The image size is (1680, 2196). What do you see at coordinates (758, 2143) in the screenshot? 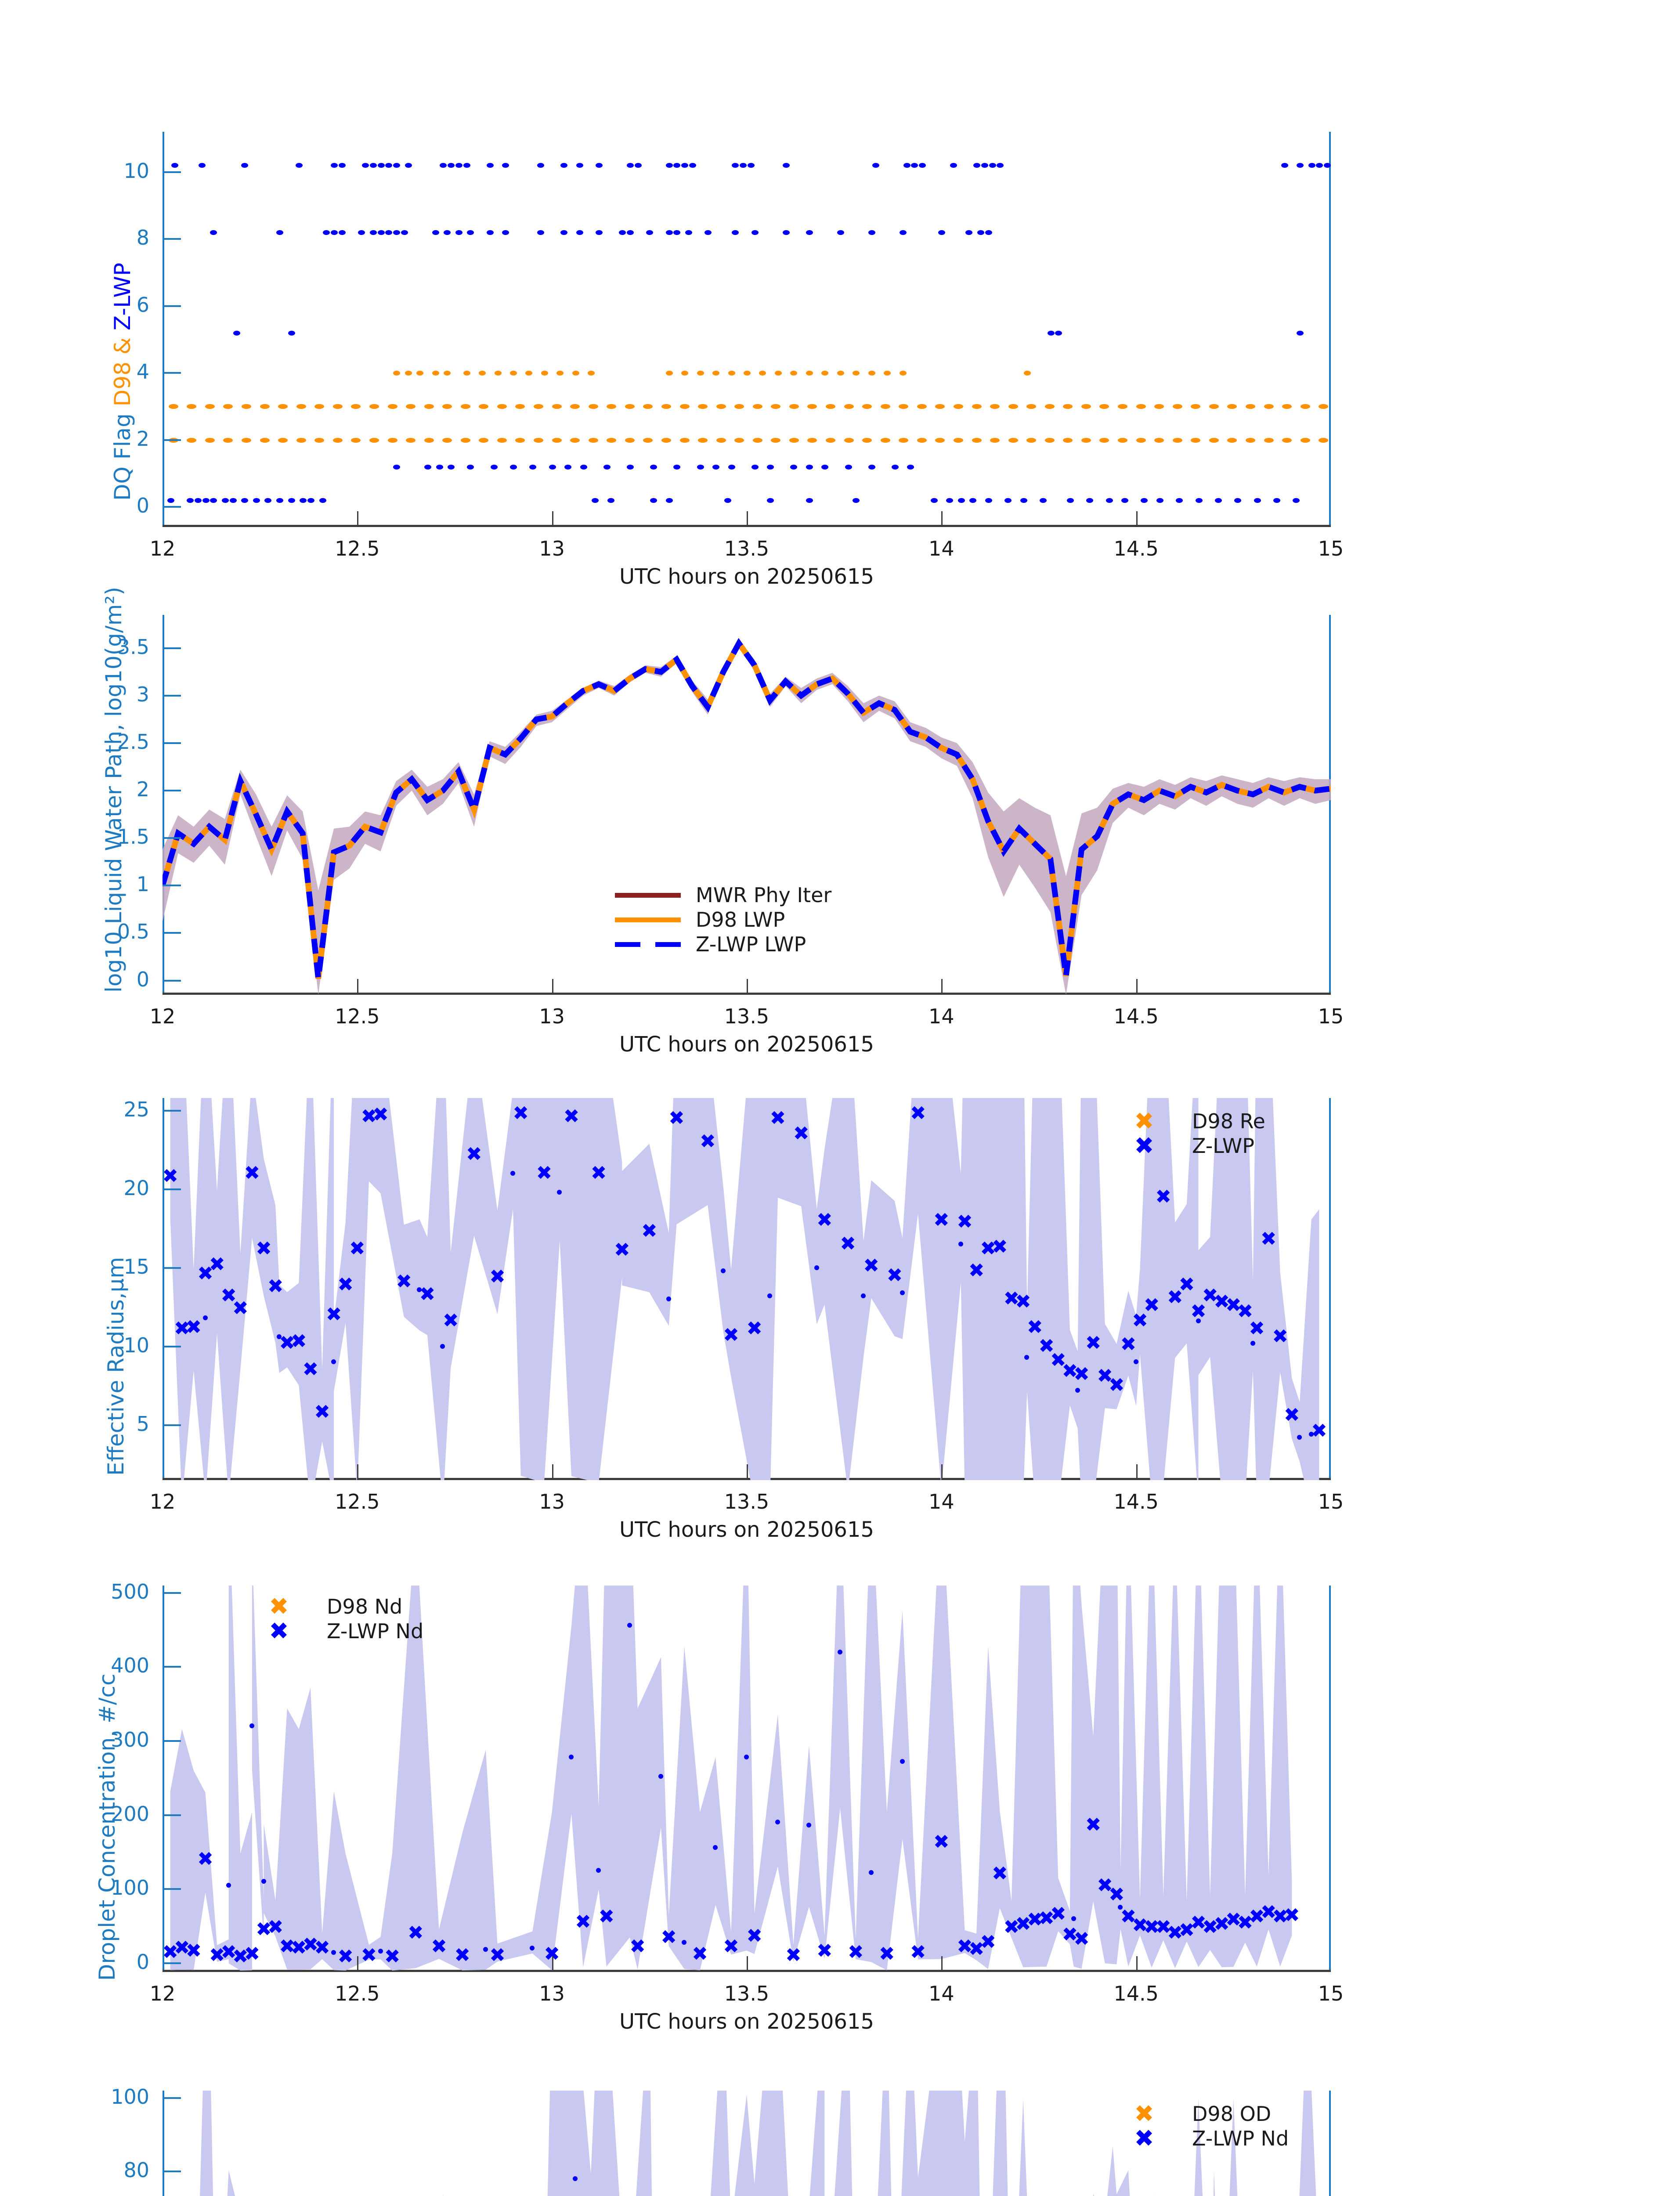
I see `panel5-band` at bounding box center [758, 2143].